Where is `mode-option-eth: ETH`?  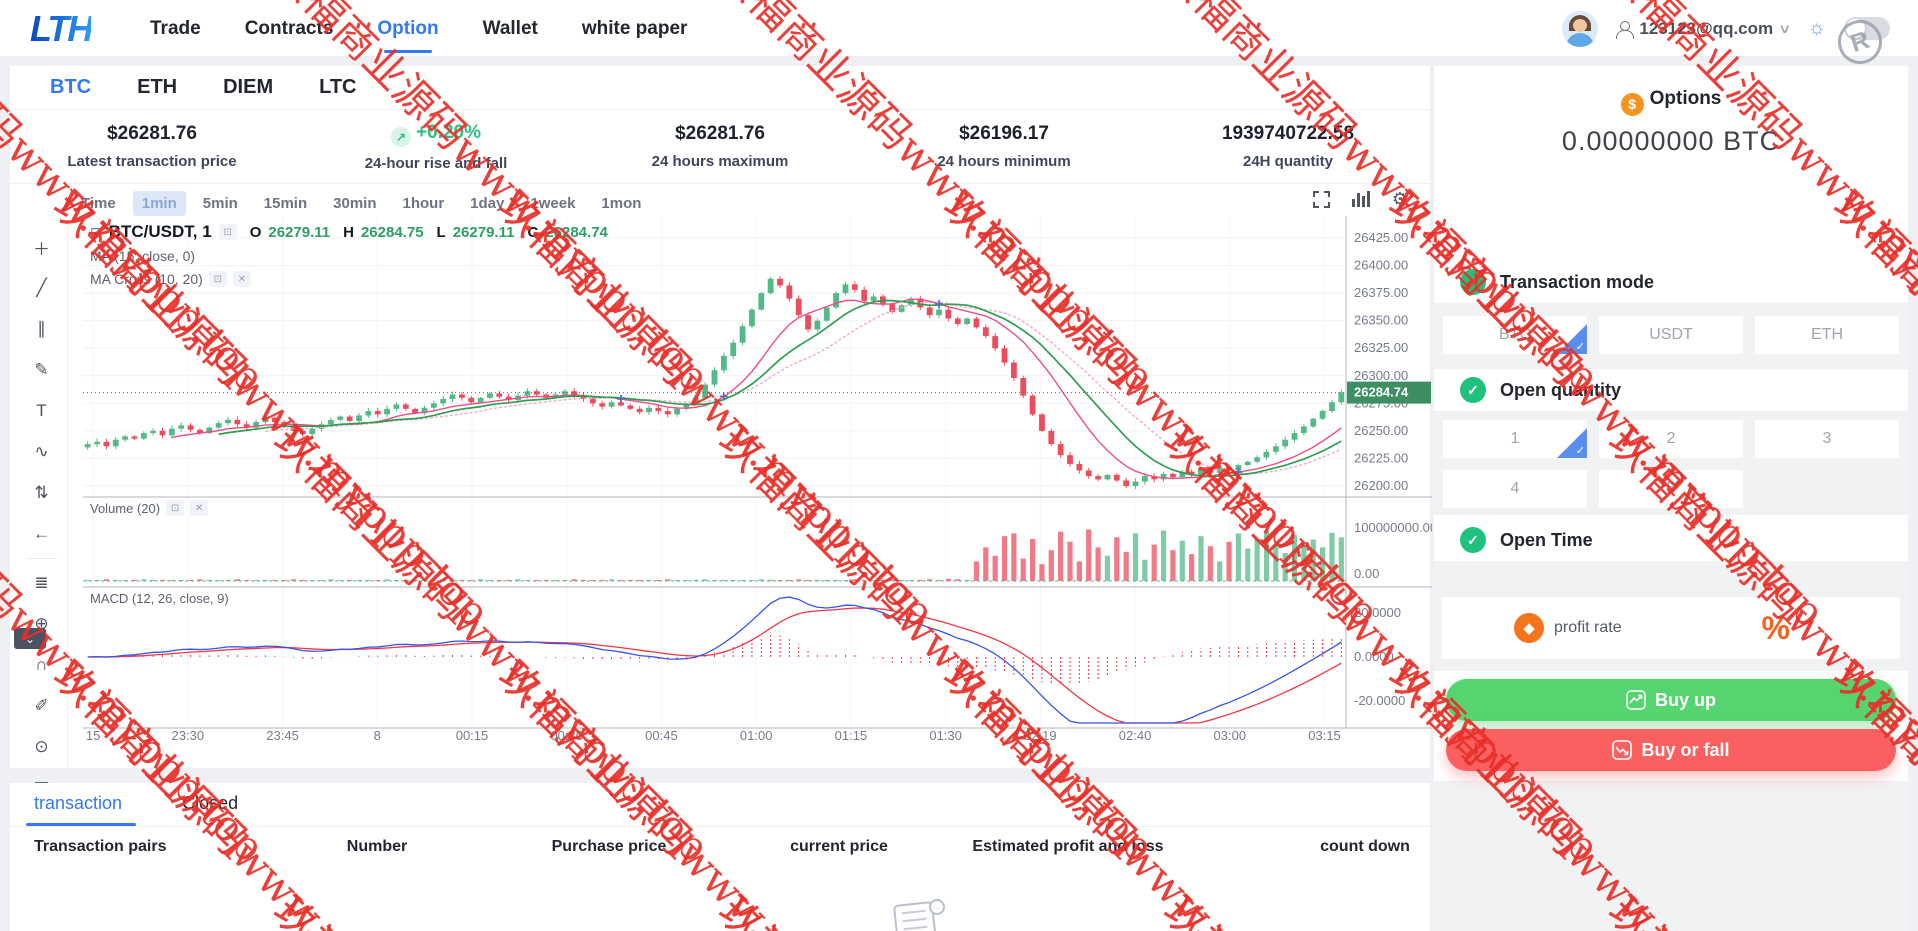
mode-option-eth: ETH is located at coordinates (1827, 335).